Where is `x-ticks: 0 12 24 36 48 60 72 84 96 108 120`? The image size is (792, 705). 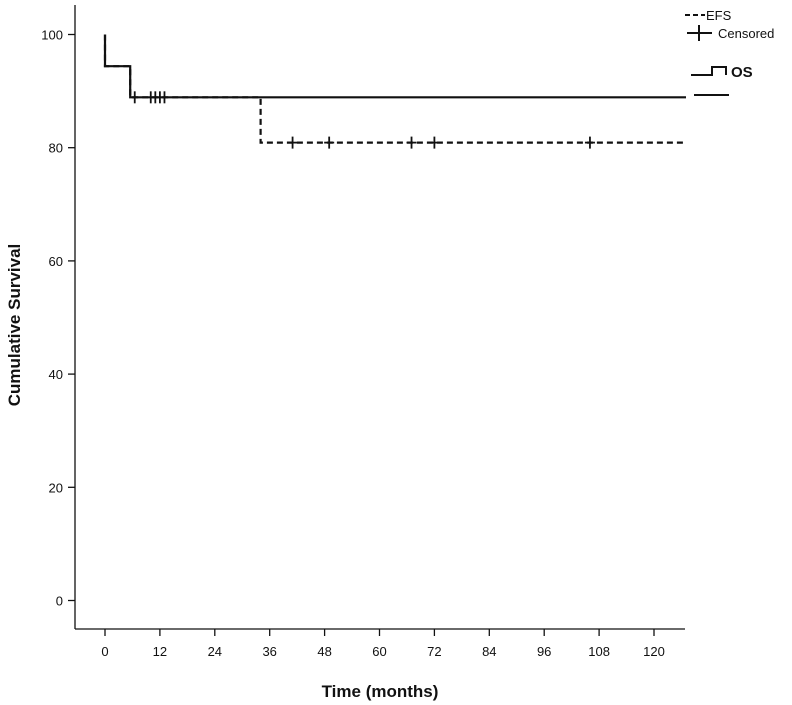 x-ticks: 0 12 24 36 48 60 72 84 96 108 120 is located at coordinates (383, 644).